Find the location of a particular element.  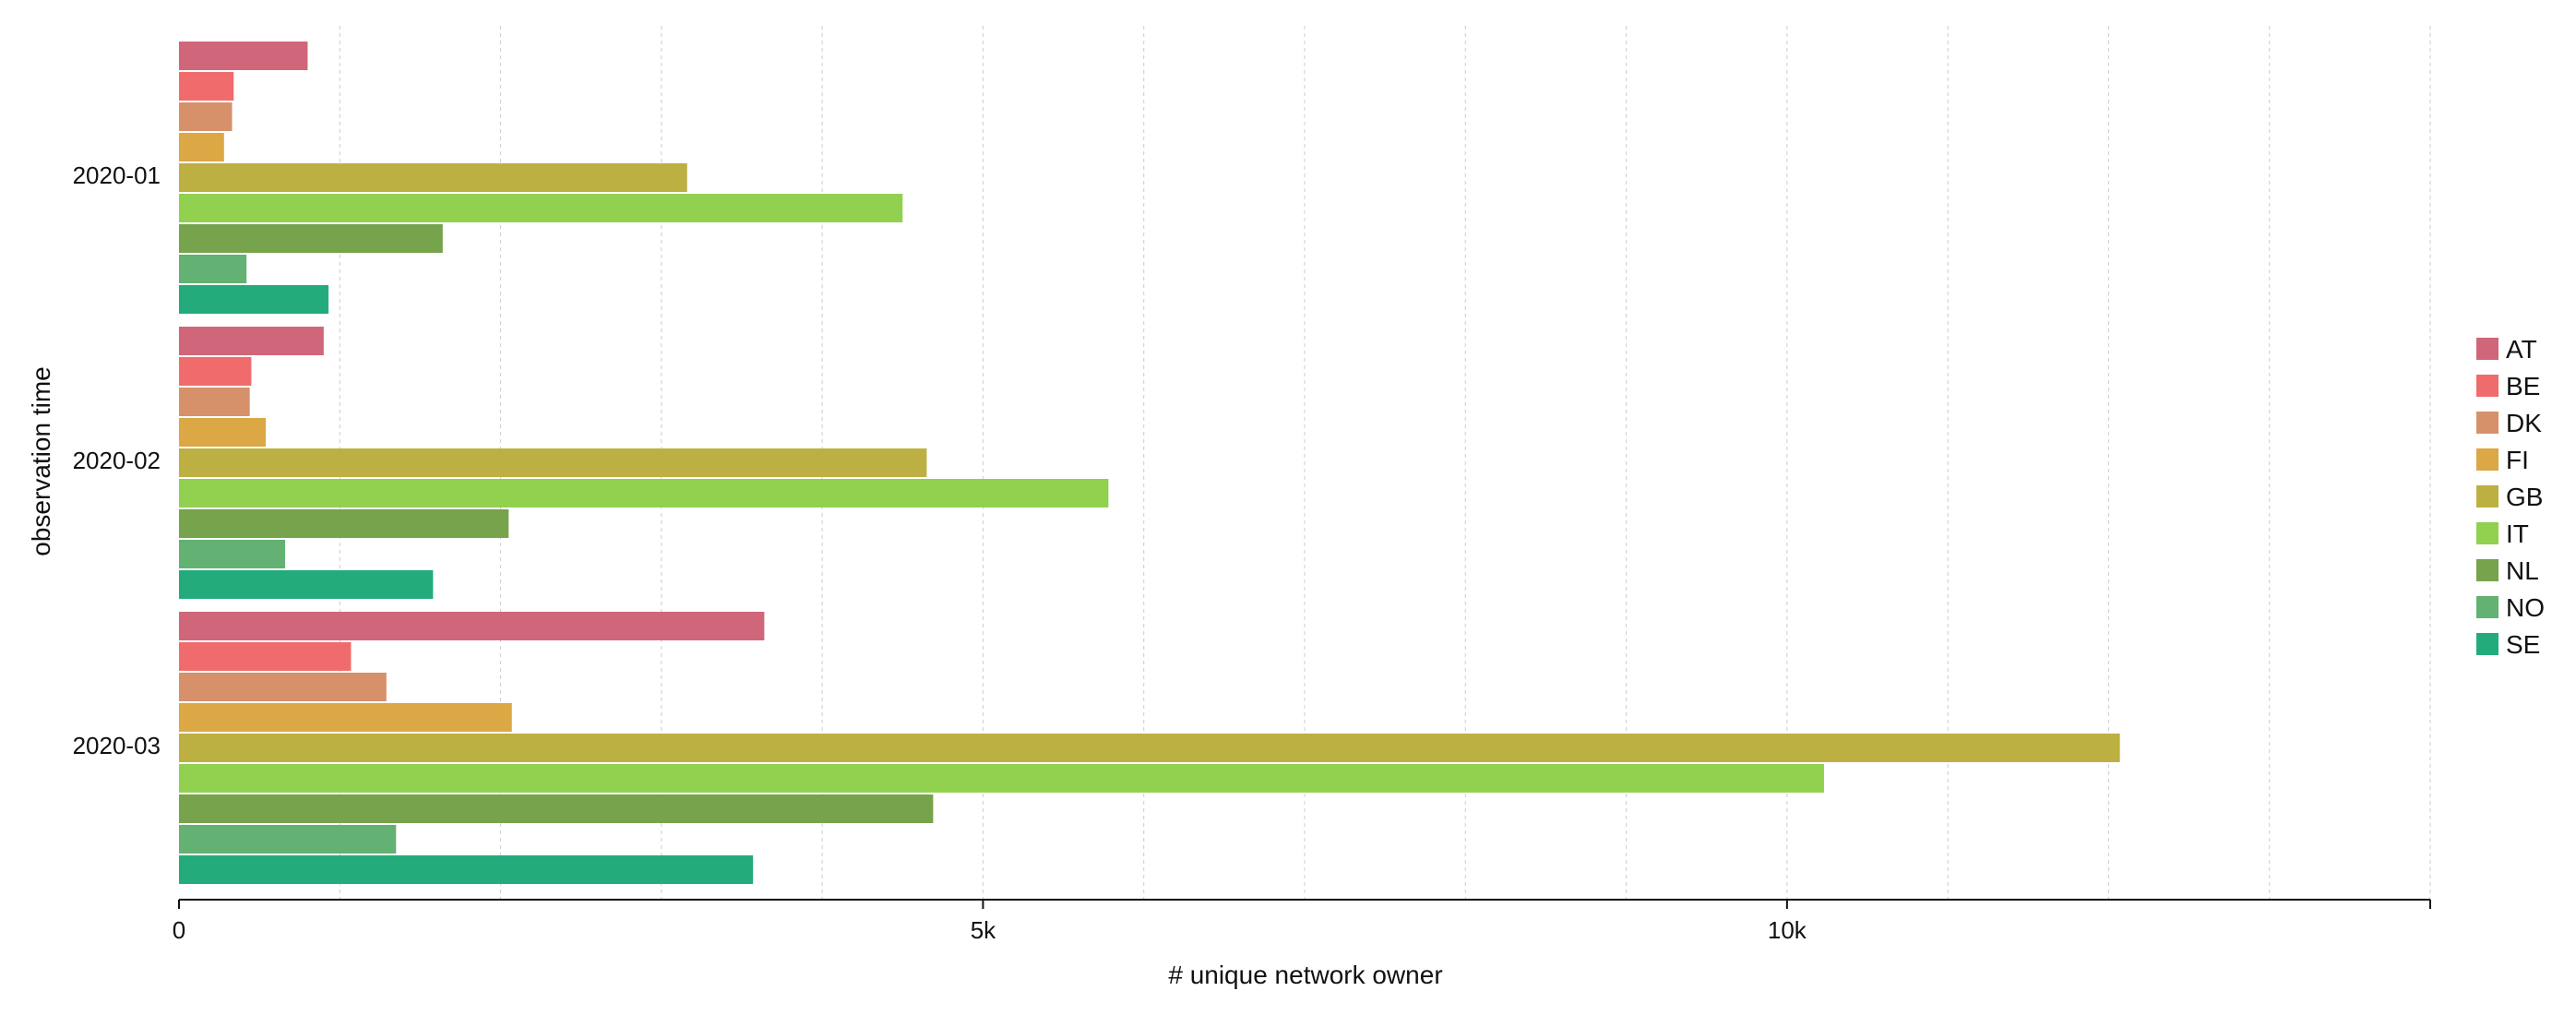

x-tick-label: 5k is located at coordinates (983, 930).